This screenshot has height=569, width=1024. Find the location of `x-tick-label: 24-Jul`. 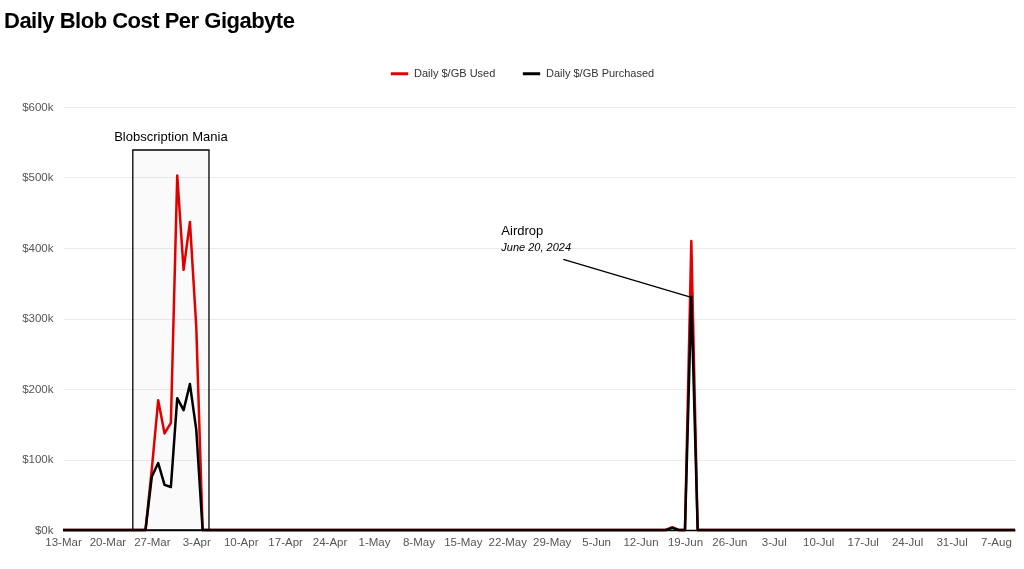

x-tick-label: 24-Jul is located at coordinates (907, 541).